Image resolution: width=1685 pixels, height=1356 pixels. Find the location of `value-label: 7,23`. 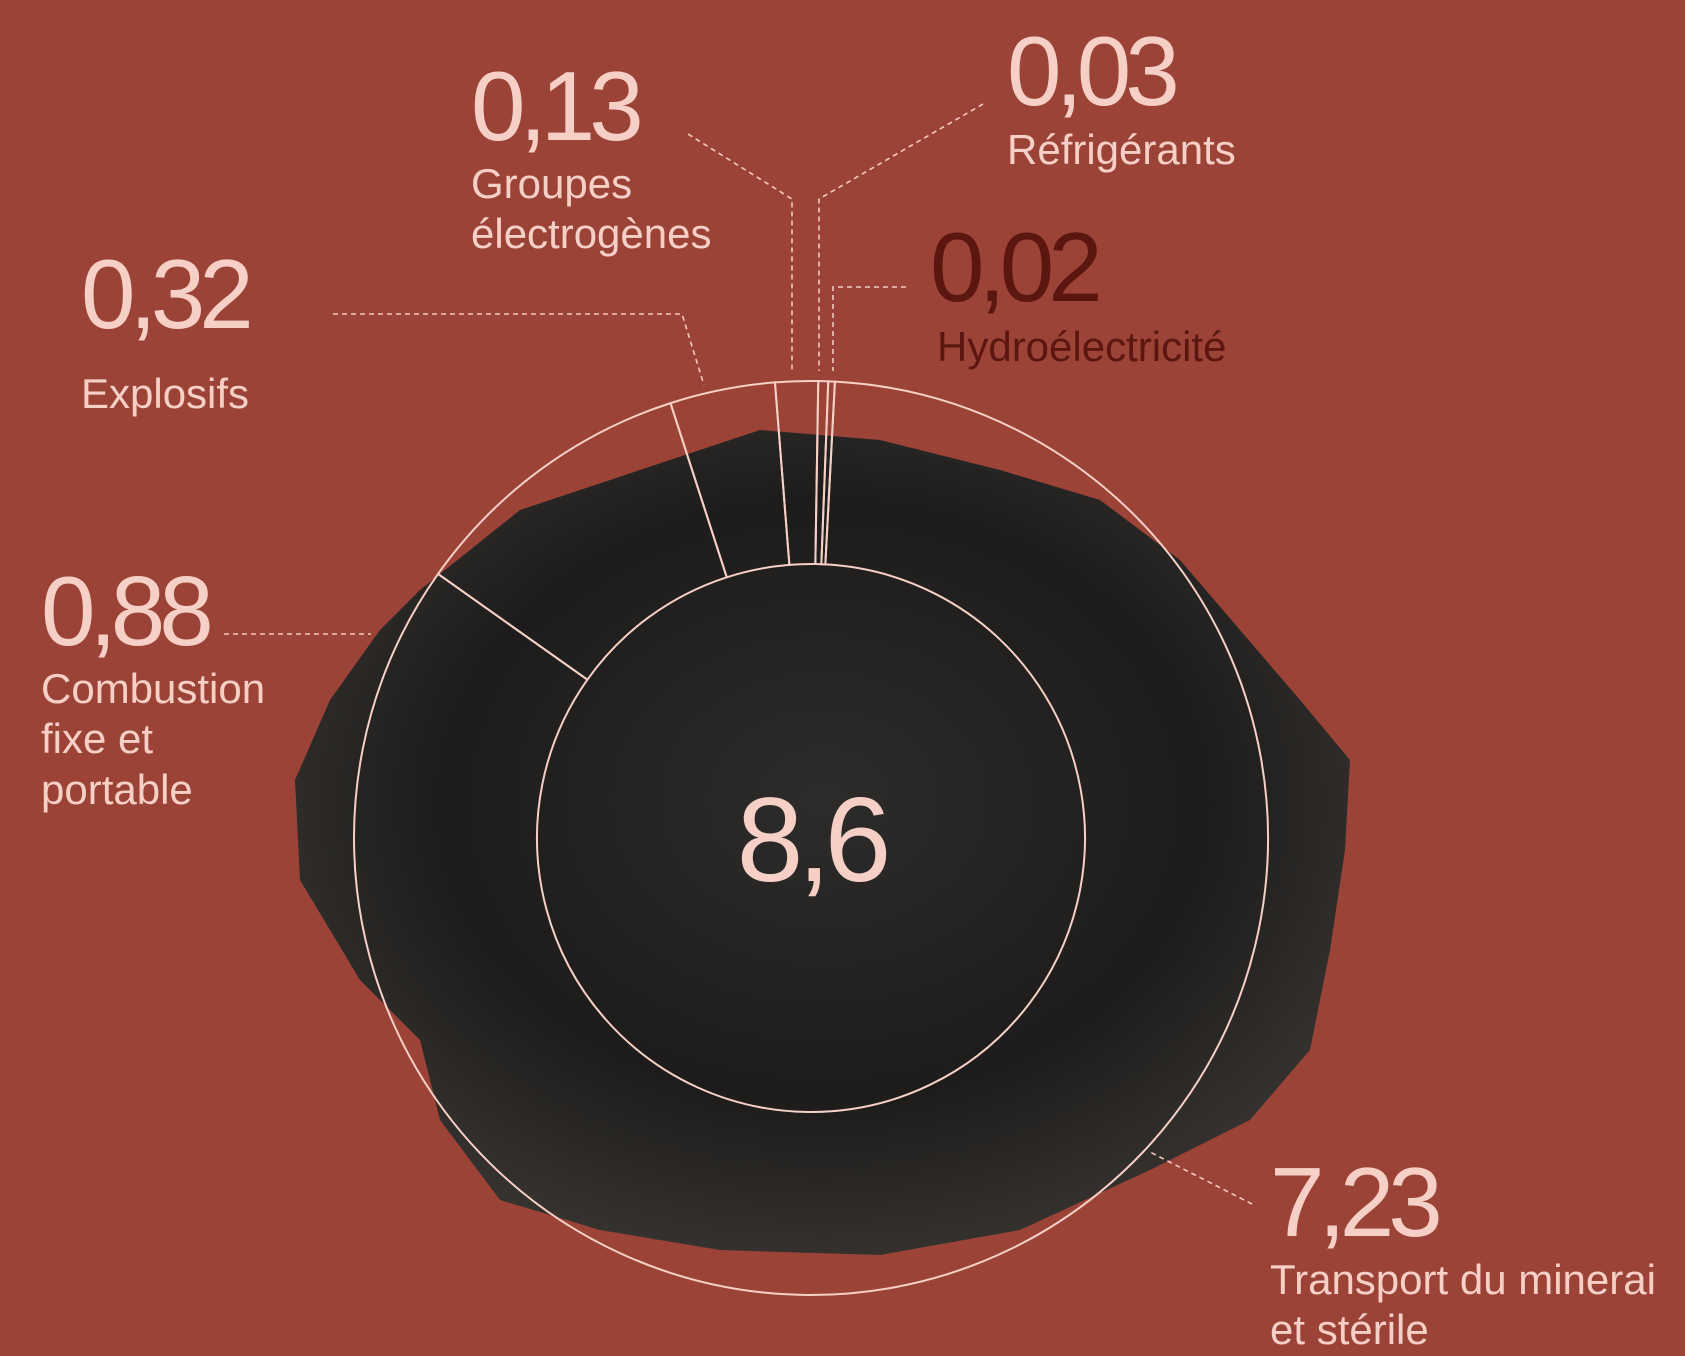

value-label: 7,23 is located at coordinates (1356, 1202).